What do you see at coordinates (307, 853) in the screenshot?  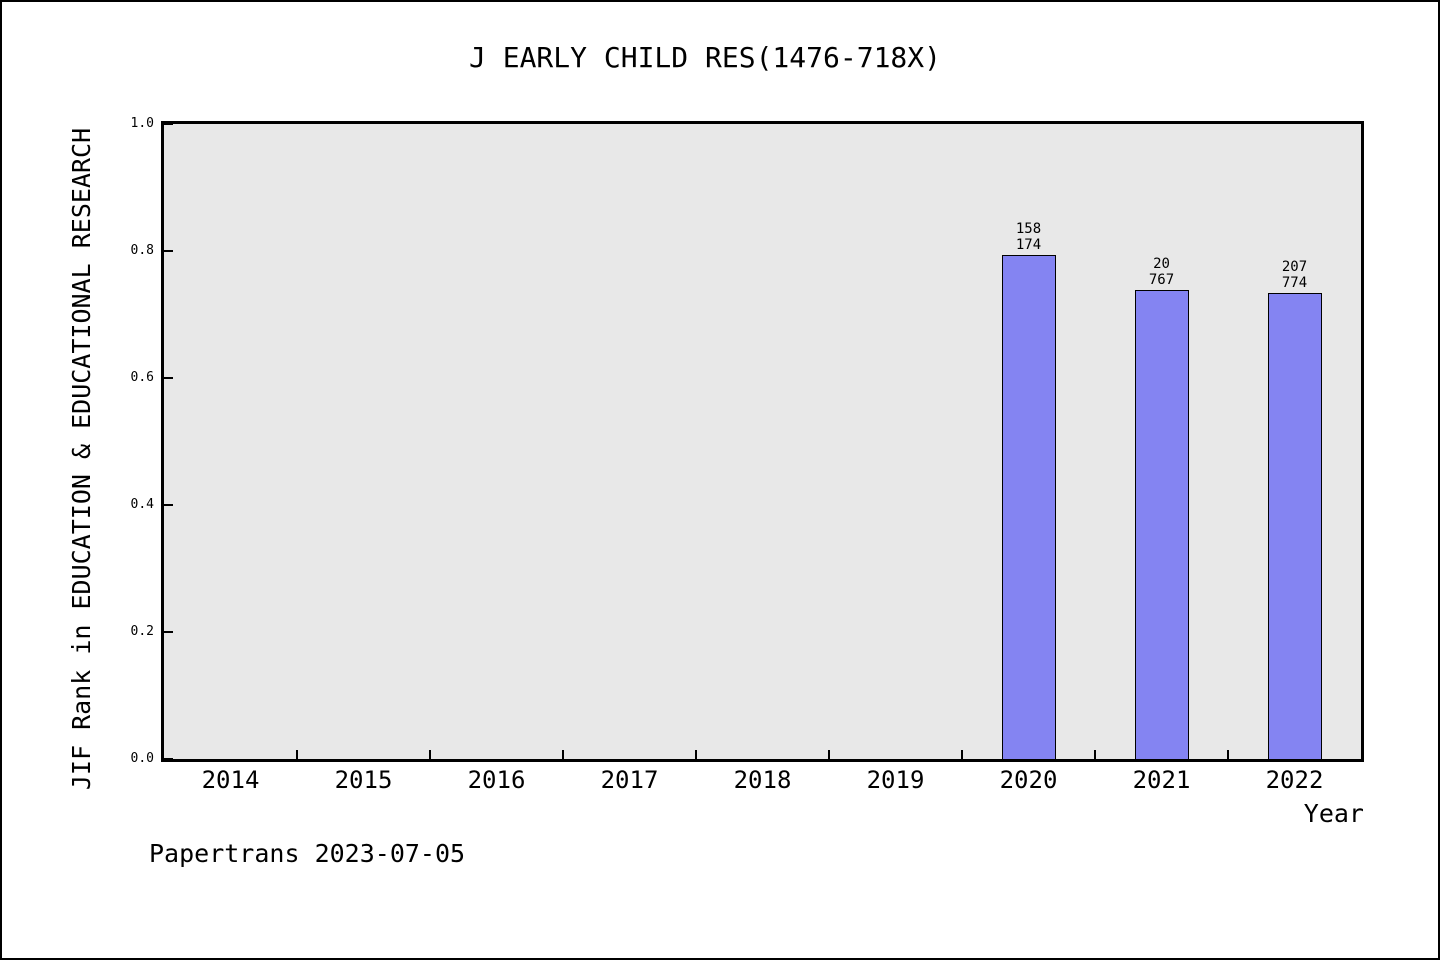 I see `footer-watermark: Papertrans 2023-07-05` at bounding box center [307, 853].